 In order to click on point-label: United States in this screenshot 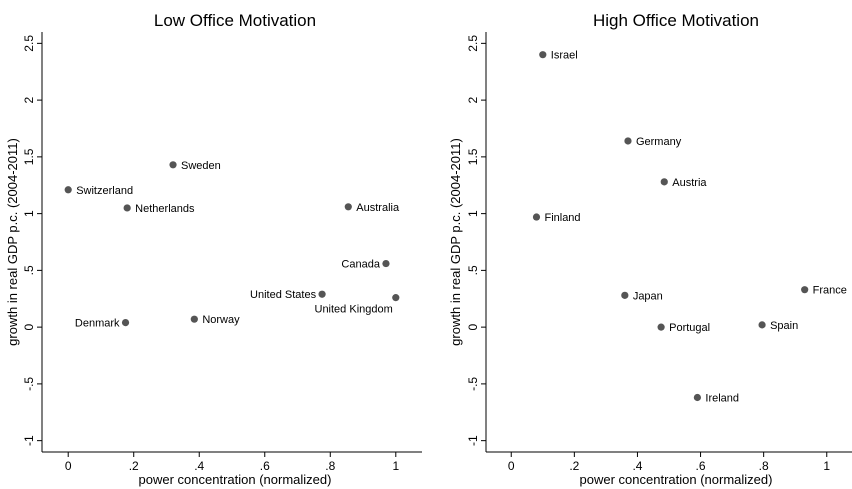, I will do `click(283, 295)`.